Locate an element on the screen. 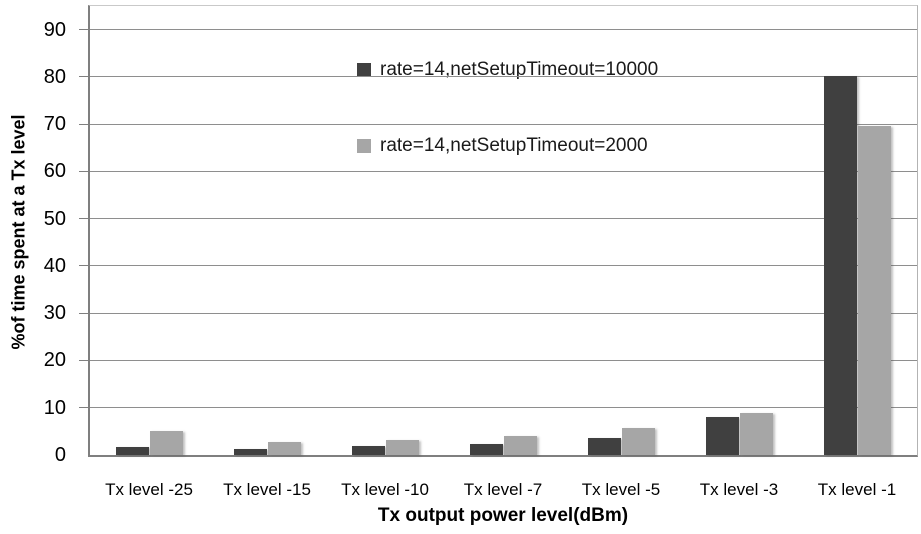 The image size is (921, 534). y-tick-label: 50 is located at coordinates (54, 218).